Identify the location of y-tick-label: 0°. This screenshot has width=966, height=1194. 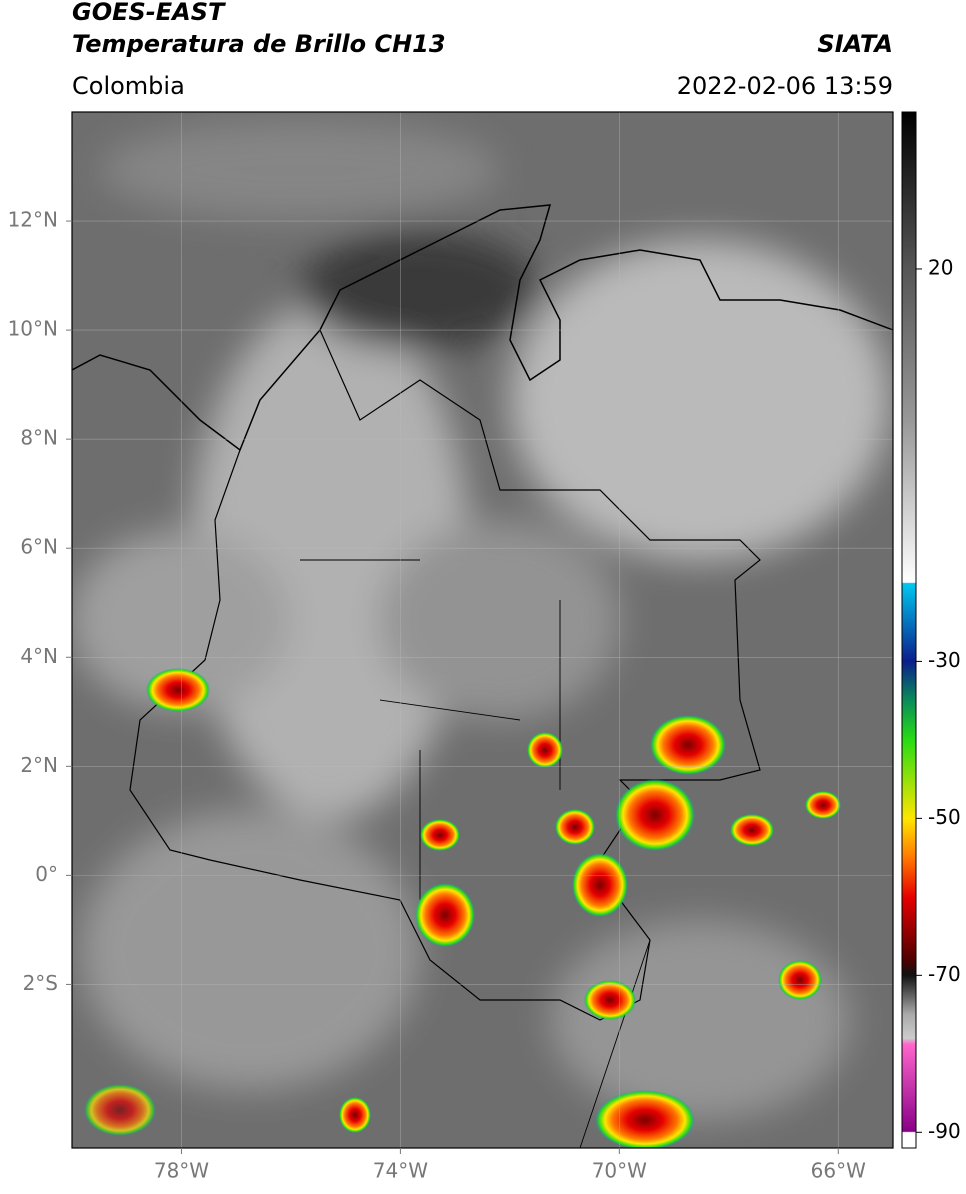
(46, 874).